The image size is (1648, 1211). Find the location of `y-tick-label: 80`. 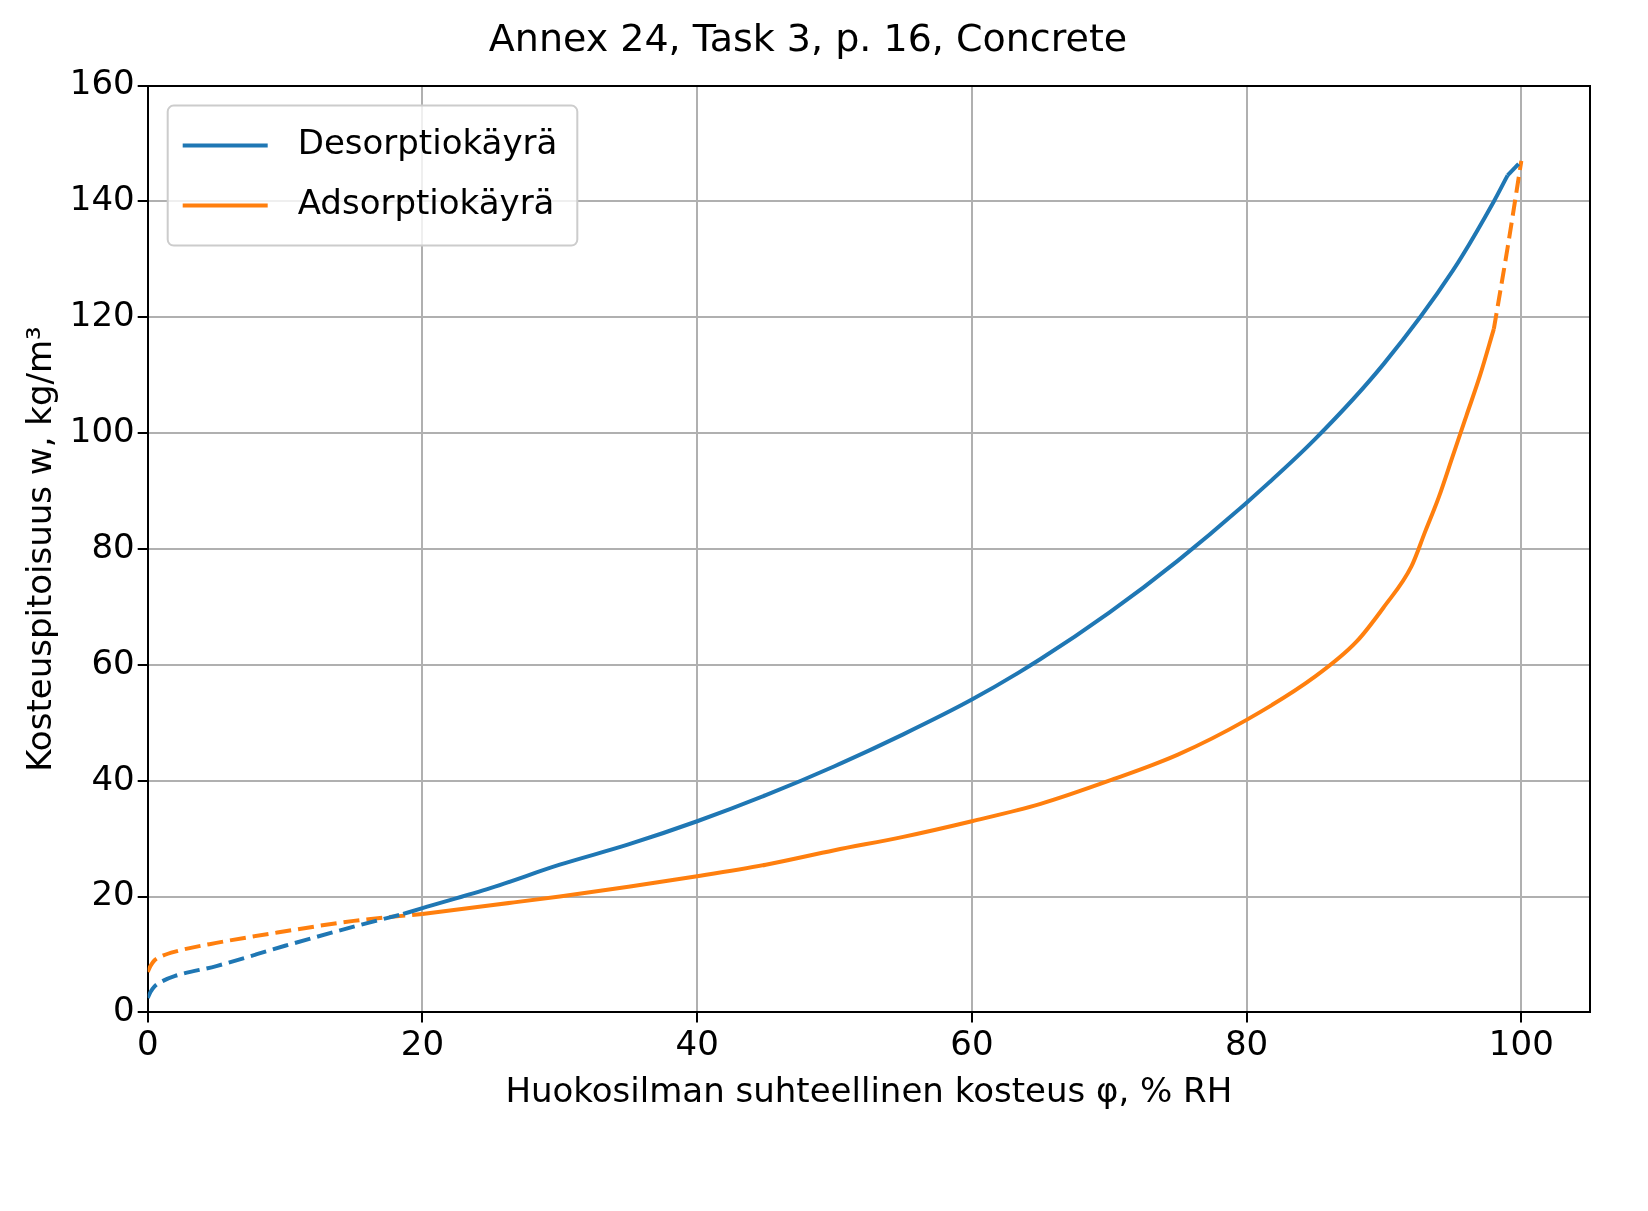

y-tick-label: 80 is located at coordinates (113, 545).